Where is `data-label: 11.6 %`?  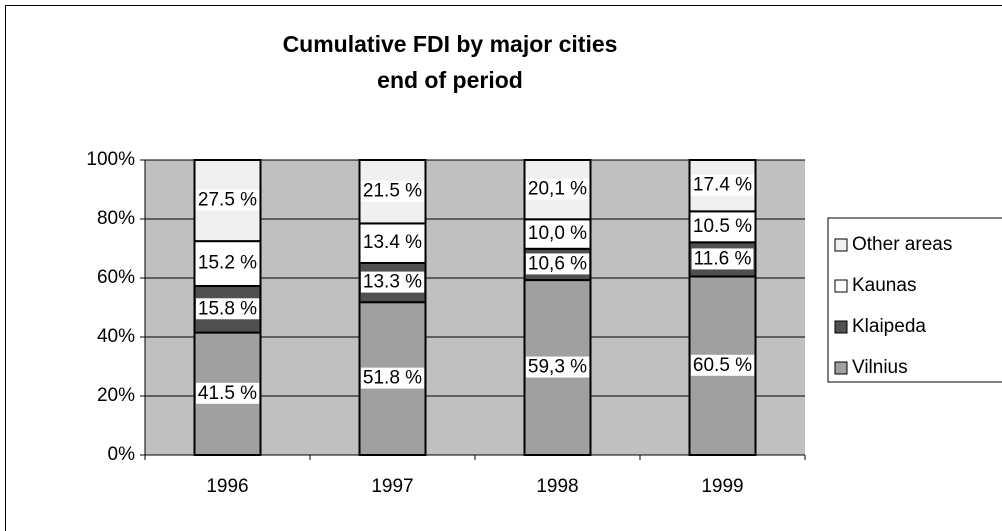 data-label: 11.6 % is located at coordinates (723, 258).